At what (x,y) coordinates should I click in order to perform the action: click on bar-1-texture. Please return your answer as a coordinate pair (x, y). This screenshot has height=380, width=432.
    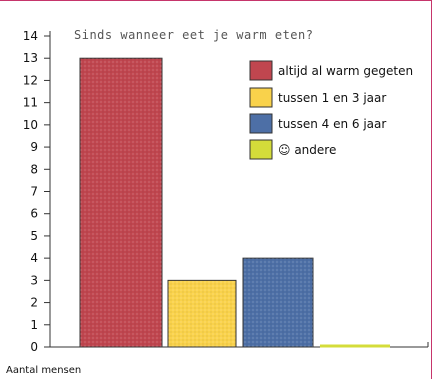
    Looking at the image, I should click on (121, 202).